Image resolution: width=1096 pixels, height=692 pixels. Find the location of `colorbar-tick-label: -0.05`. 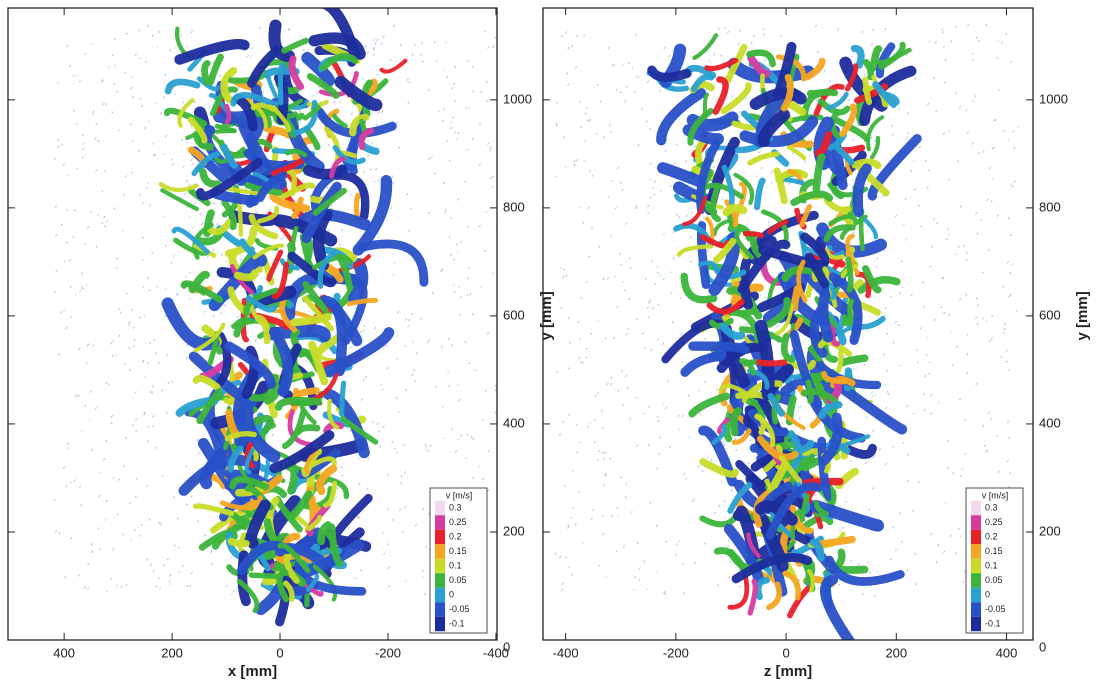

colorbar-tick-label: -0.05 is located at coordinates (459, 609).